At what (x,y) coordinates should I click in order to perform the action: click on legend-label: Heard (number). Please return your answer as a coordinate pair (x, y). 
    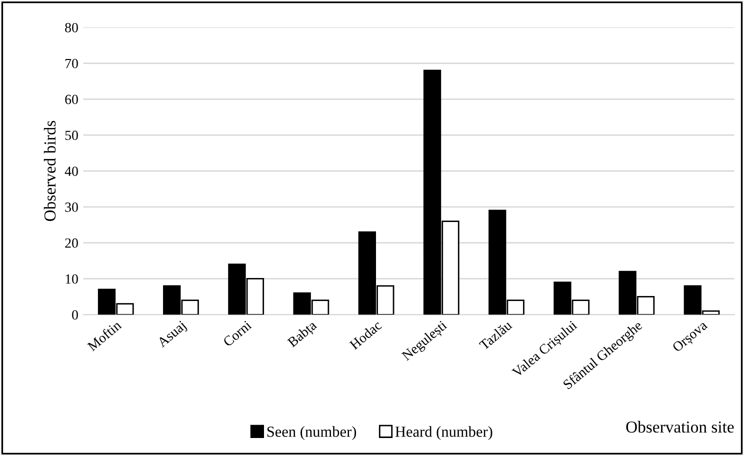
    Looking at the image, I should click on (443, 433).